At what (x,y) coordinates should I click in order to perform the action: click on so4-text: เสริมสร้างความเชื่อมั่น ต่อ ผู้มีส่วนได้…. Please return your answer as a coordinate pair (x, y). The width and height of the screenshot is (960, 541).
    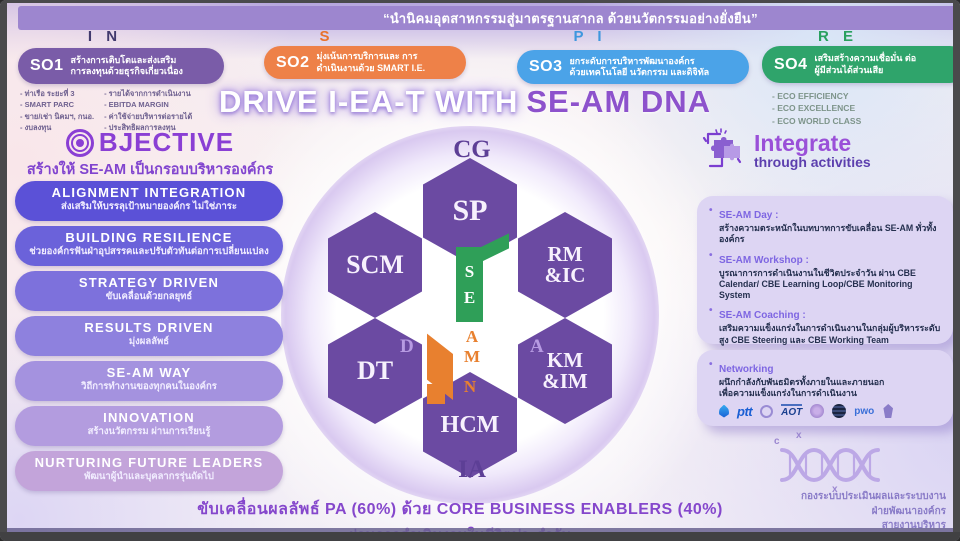
    Looking at the image, I should click on (865, 64).